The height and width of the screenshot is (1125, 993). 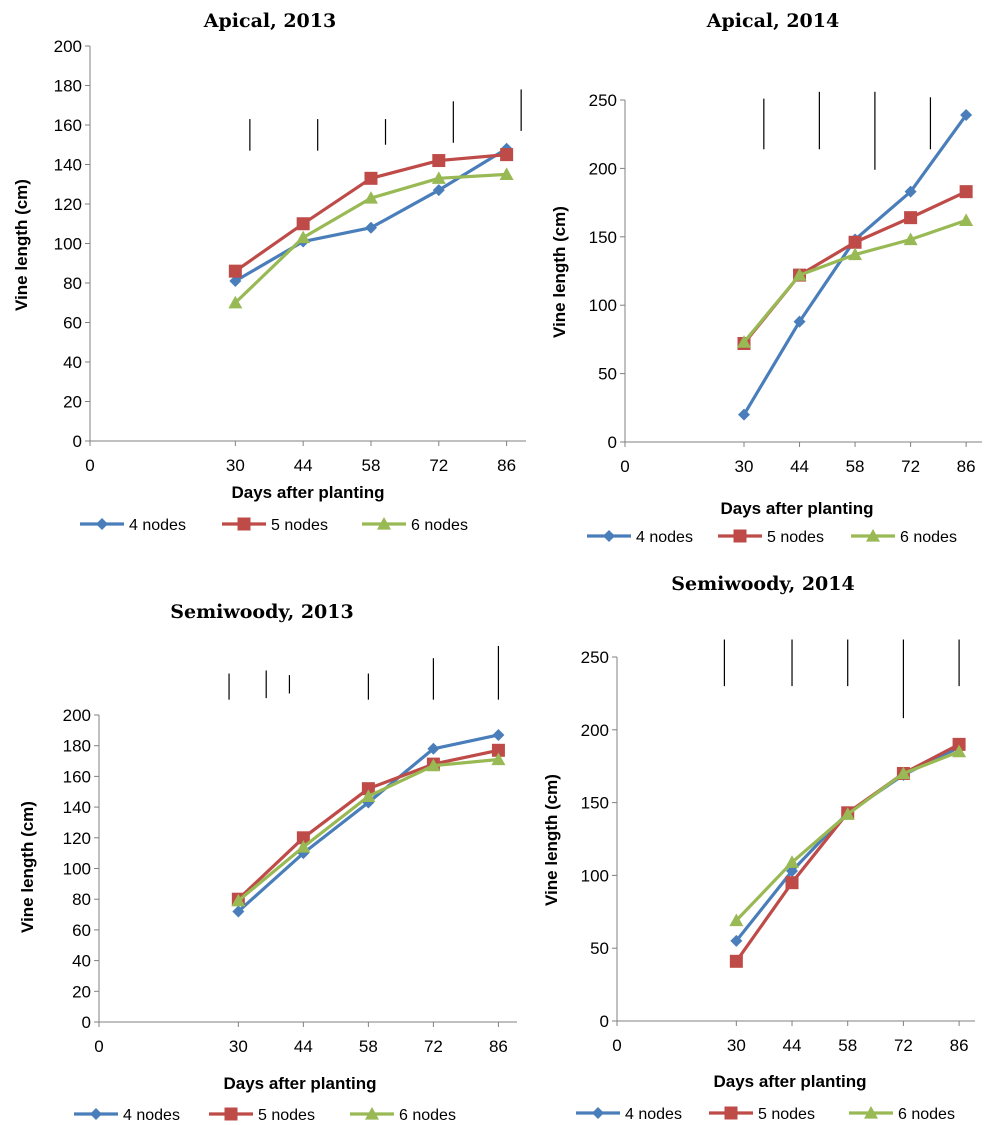 I want to click on y-tick-label: 60, so click(x=81, y=930).